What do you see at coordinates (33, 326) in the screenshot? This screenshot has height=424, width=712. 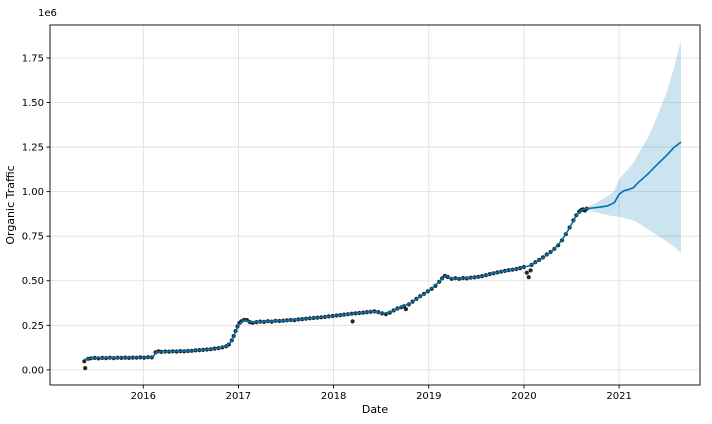 I see `y-tick-label: 0.25` at bounding box center [33, 326].